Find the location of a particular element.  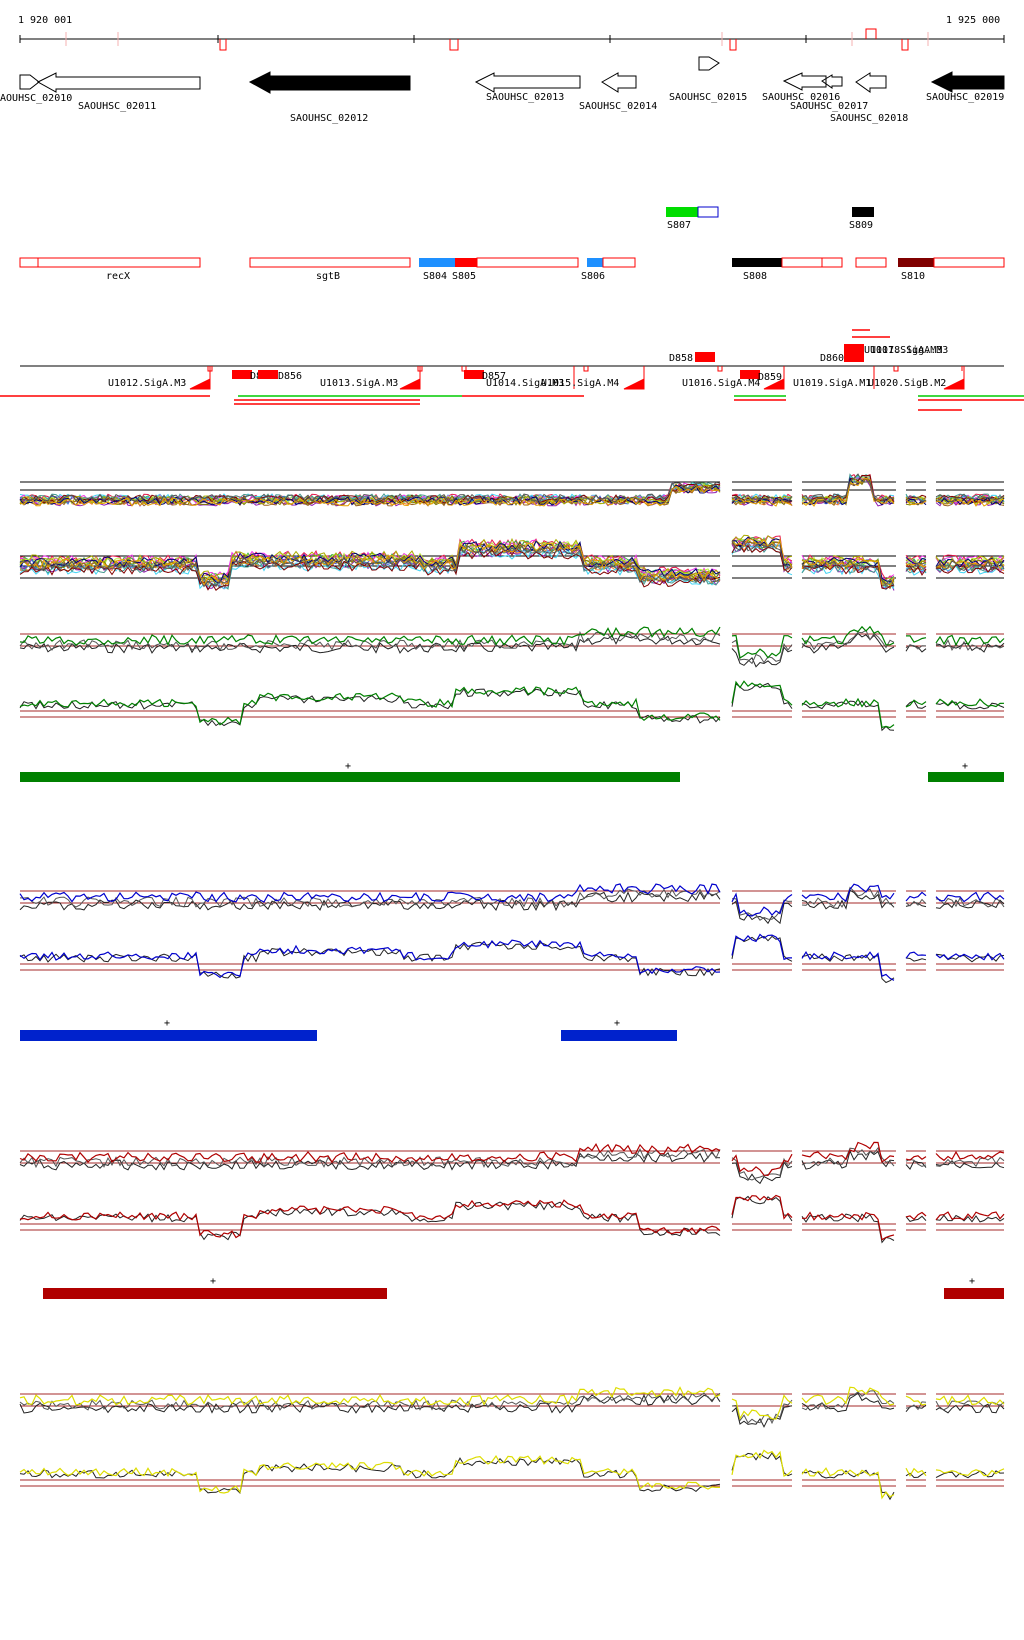

ruler-red-marks is located at coordinates (564, 39).